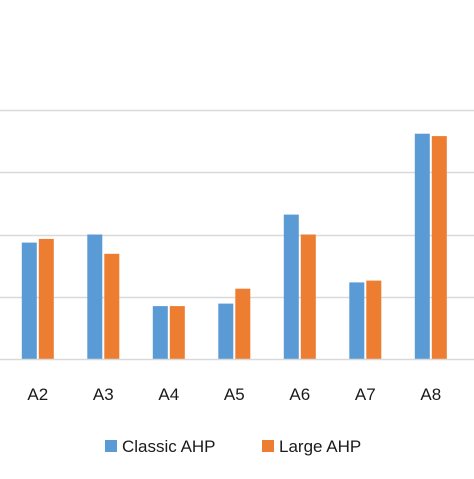 This screenshot has height=479, width=474. What do you see at coordinates (320, 446) in the screenshot?
I see `legend-label-large-ahp: Large AHP` at bounding box center [320, 446].